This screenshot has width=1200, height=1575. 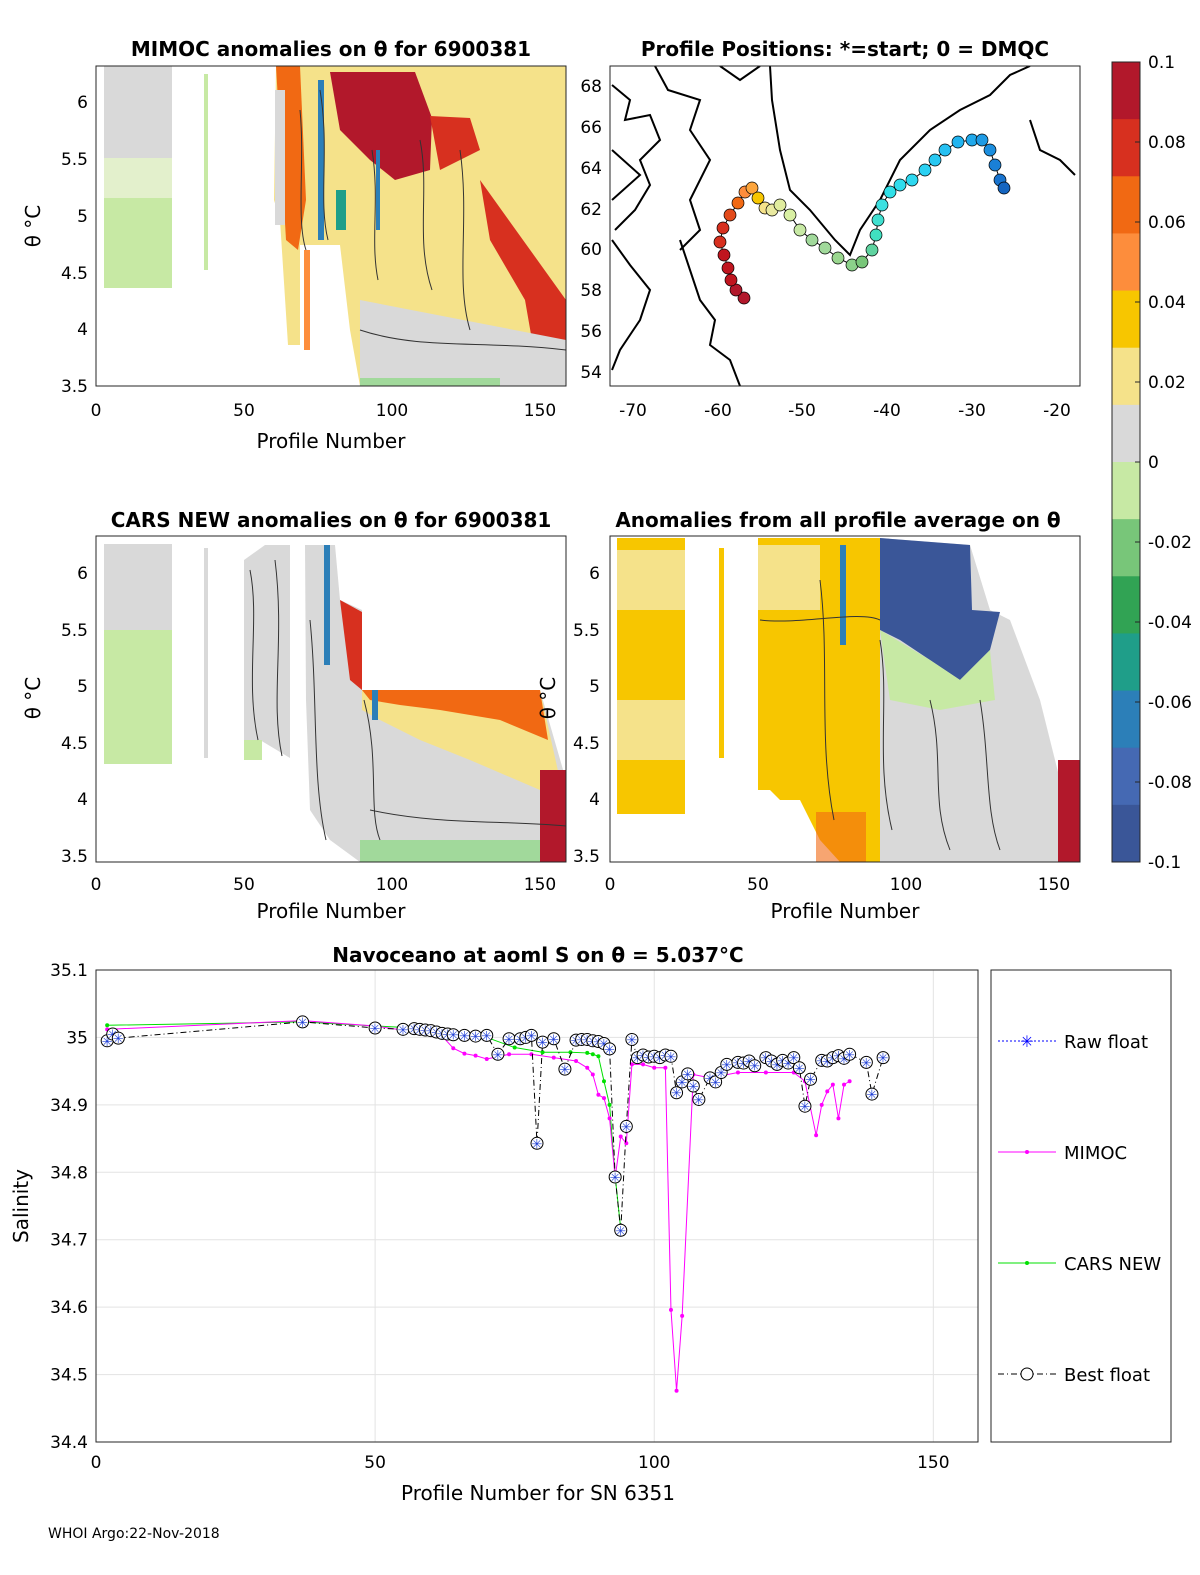 I want to click on cars-panel-title: CARS NEW anomalies on θ for 6900381, so click(x=331, y=520).